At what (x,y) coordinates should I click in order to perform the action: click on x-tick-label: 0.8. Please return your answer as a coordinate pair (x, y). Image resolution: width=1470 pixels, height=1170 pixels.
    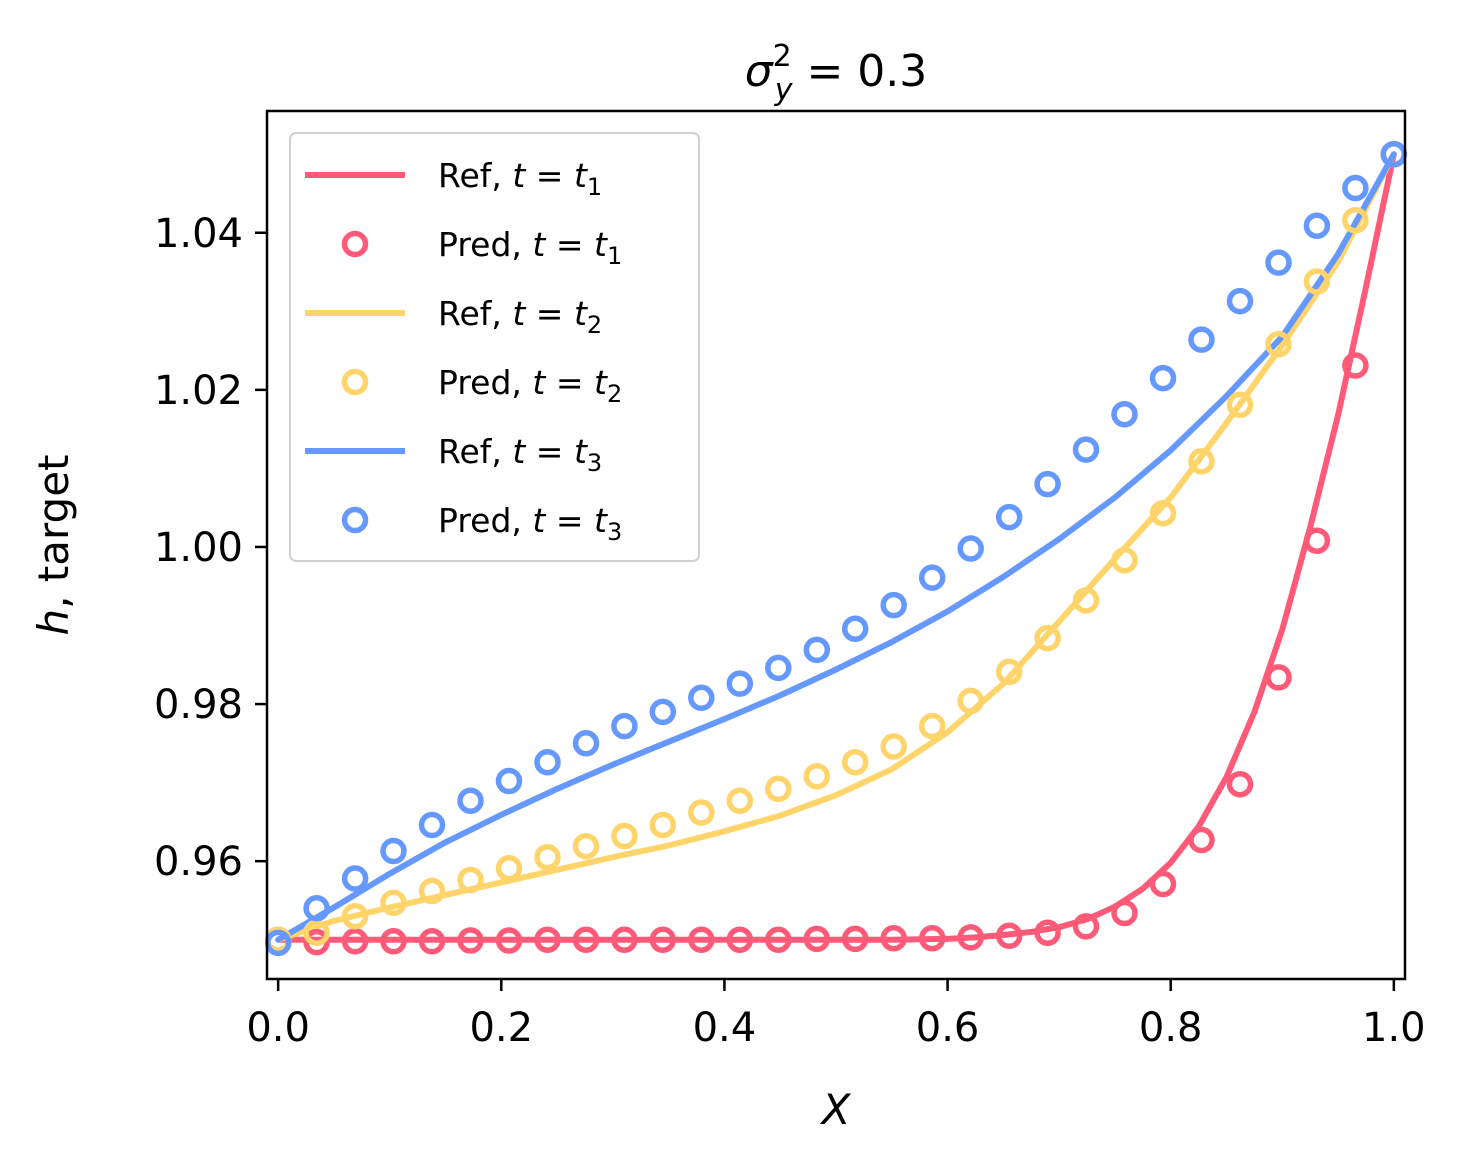
    Looking at the image, I should click on (1171, 1028).